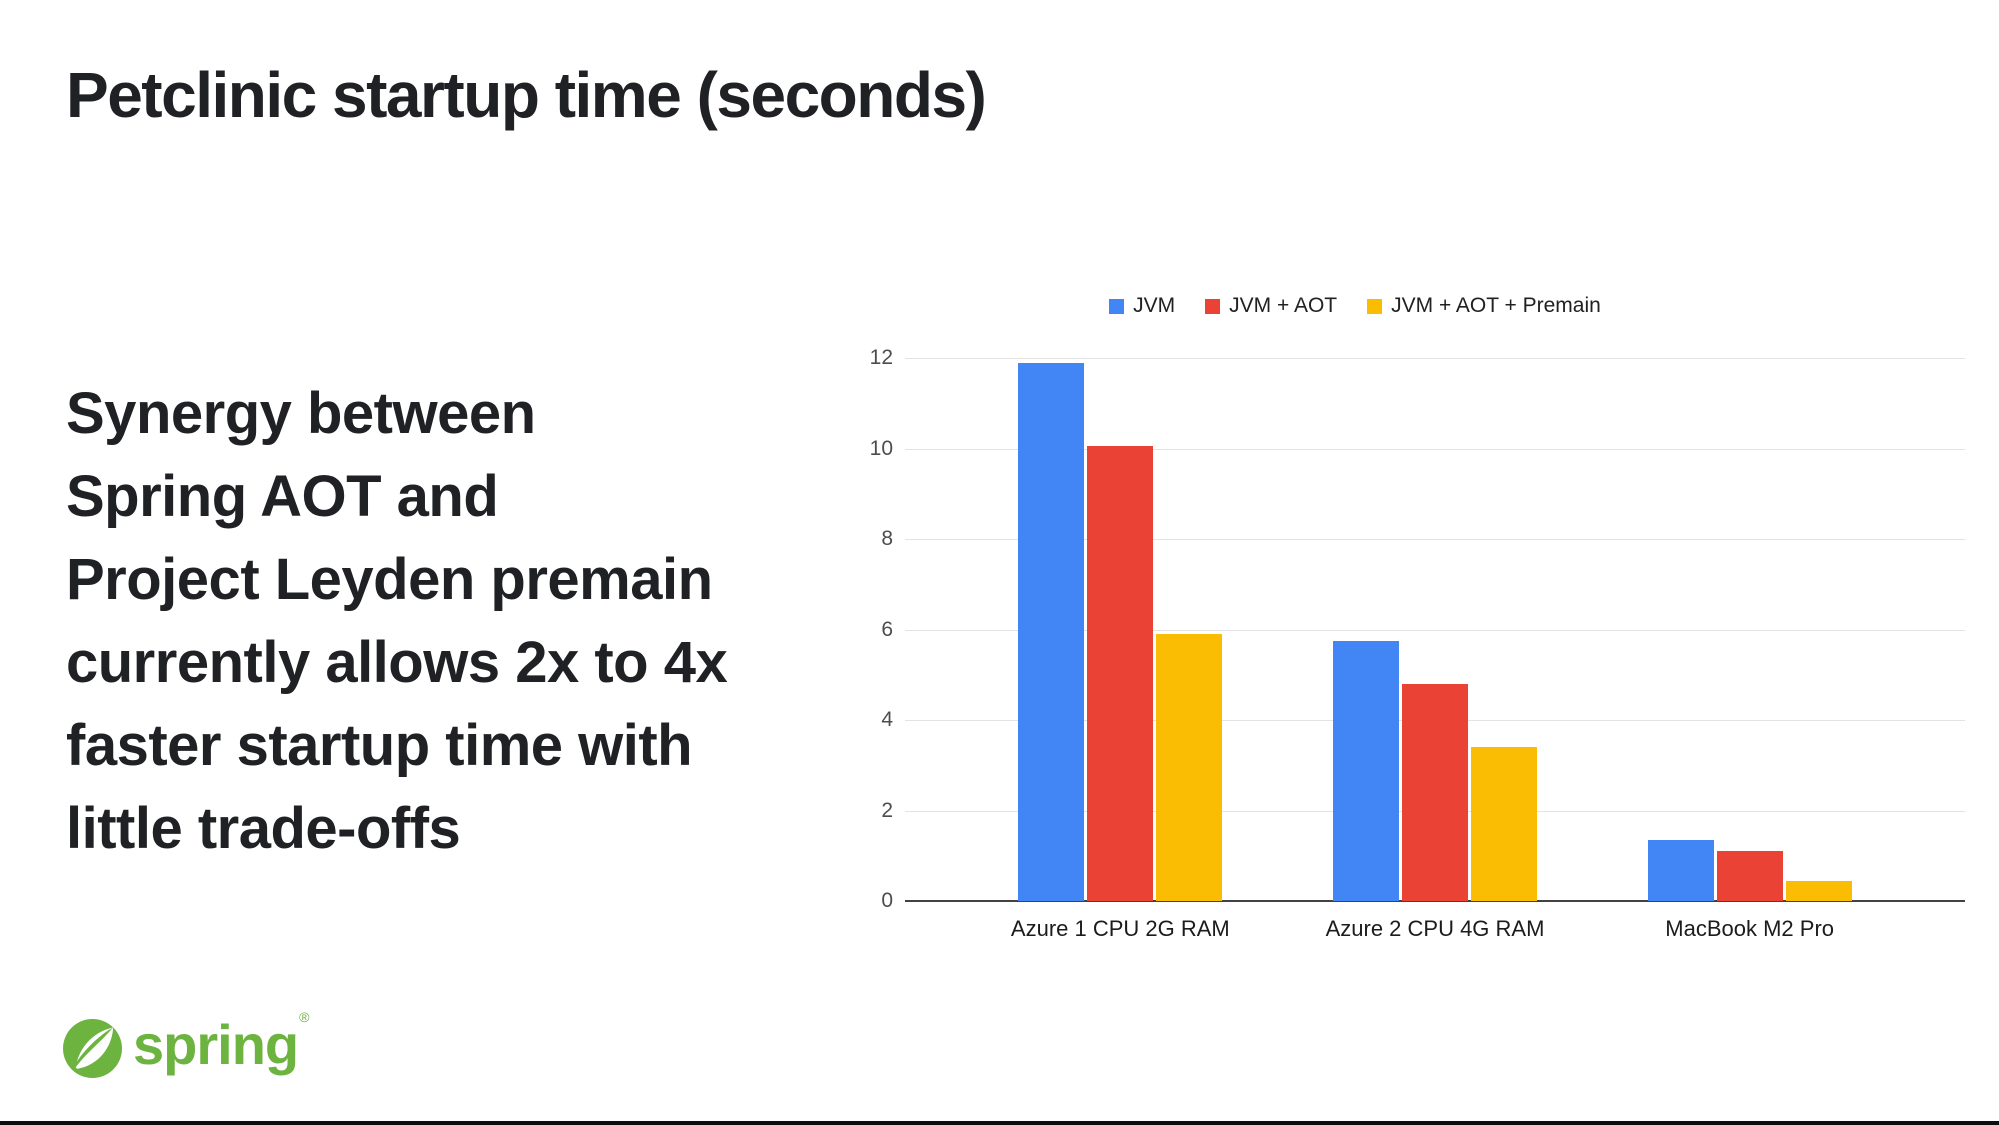 Image resolution: width=1999 pixels, height=1125 pixels. I want to click on legend-label: JVM + AOT, so click(1283, 305).